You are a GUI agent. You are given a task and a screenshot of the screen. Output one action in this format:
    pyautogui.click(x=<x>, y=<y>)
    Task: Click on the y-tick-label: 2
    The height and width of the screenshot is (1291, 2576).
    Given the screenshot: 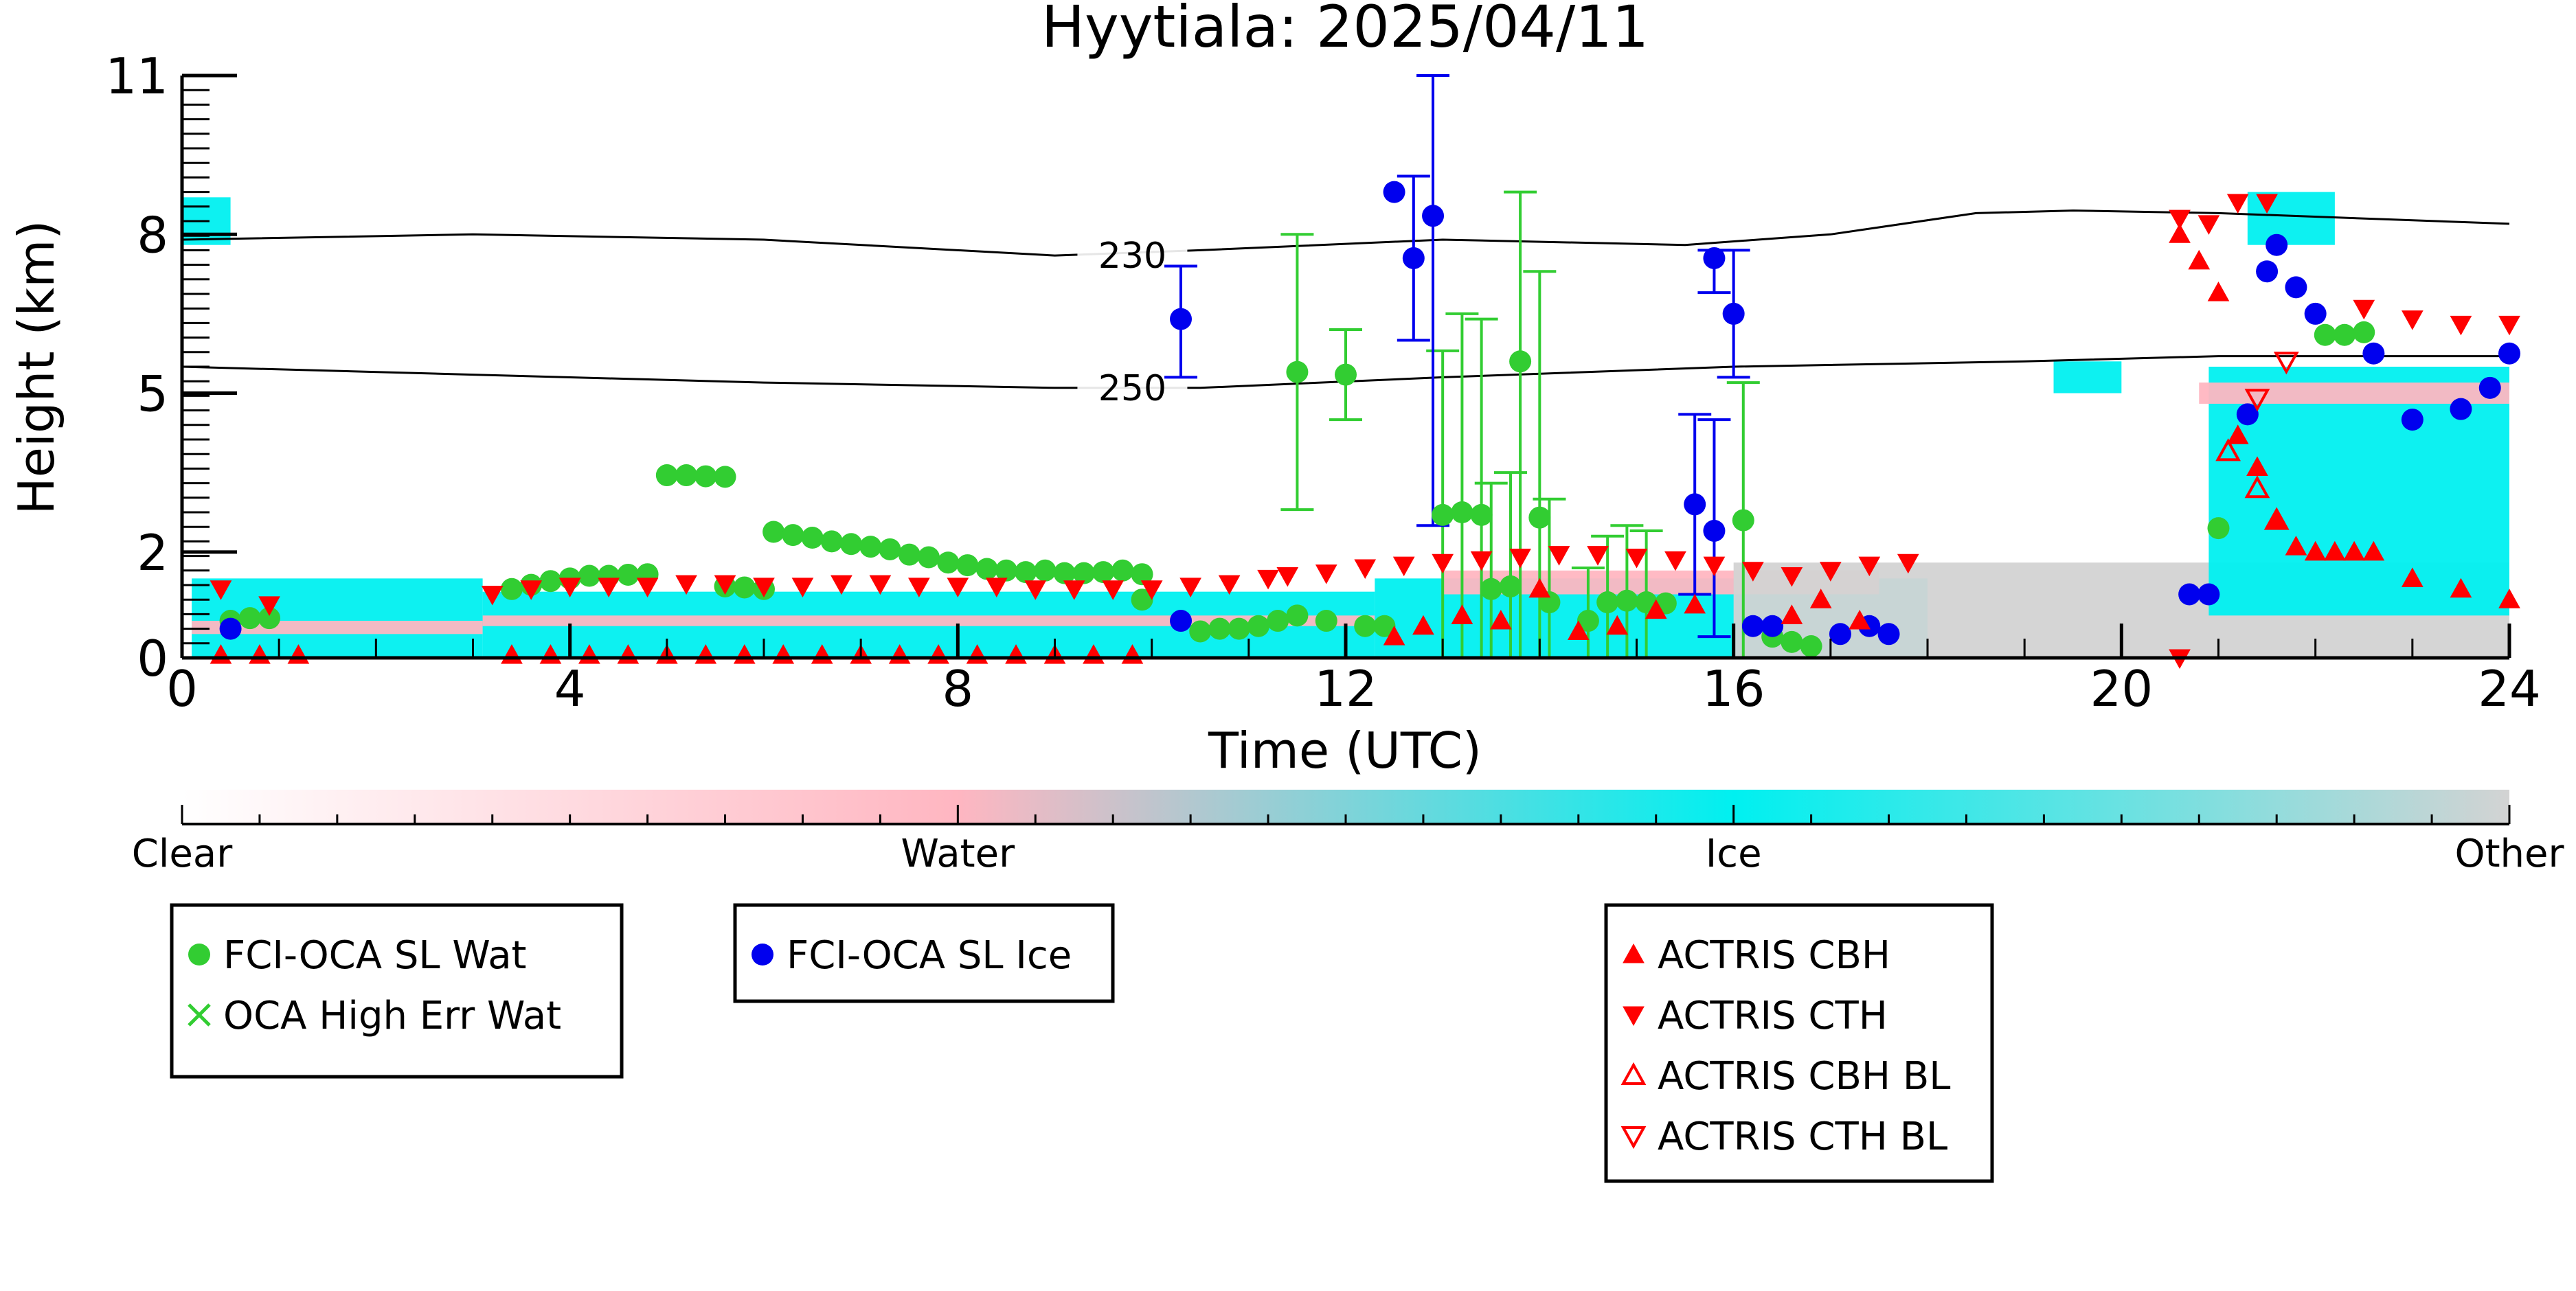 What is the action you would take?
    pyautogui.click(x=152, y=553)
    